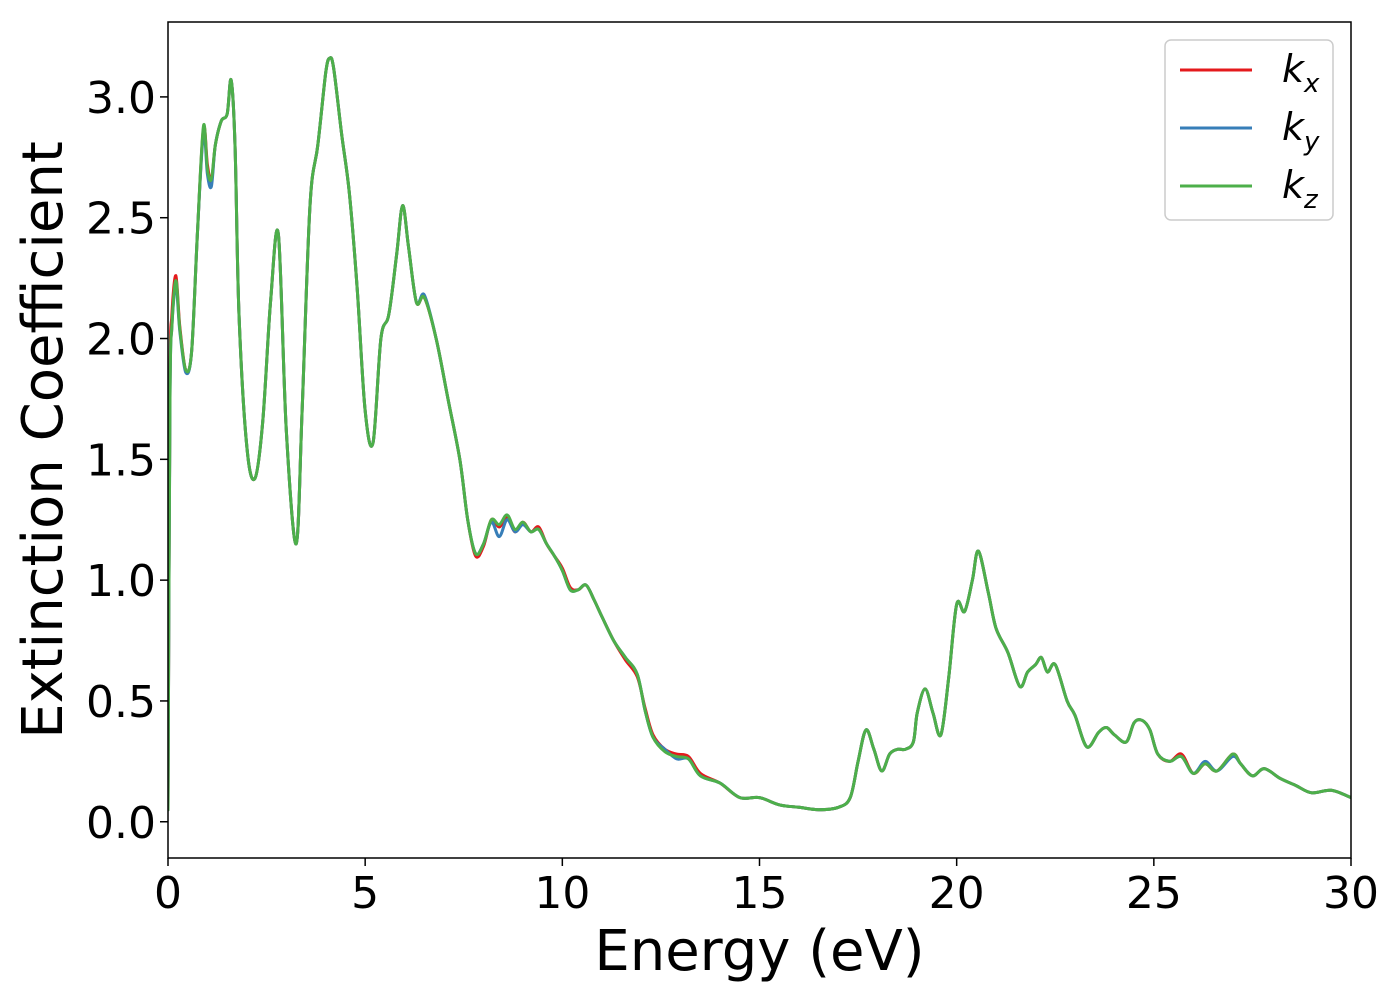 The height and width of the screenshot is (1000, 1400). I want to click on y-axis: 0.0 0.5 1.0 1.5 2.0 2.5 3.0, so click(127, 461).